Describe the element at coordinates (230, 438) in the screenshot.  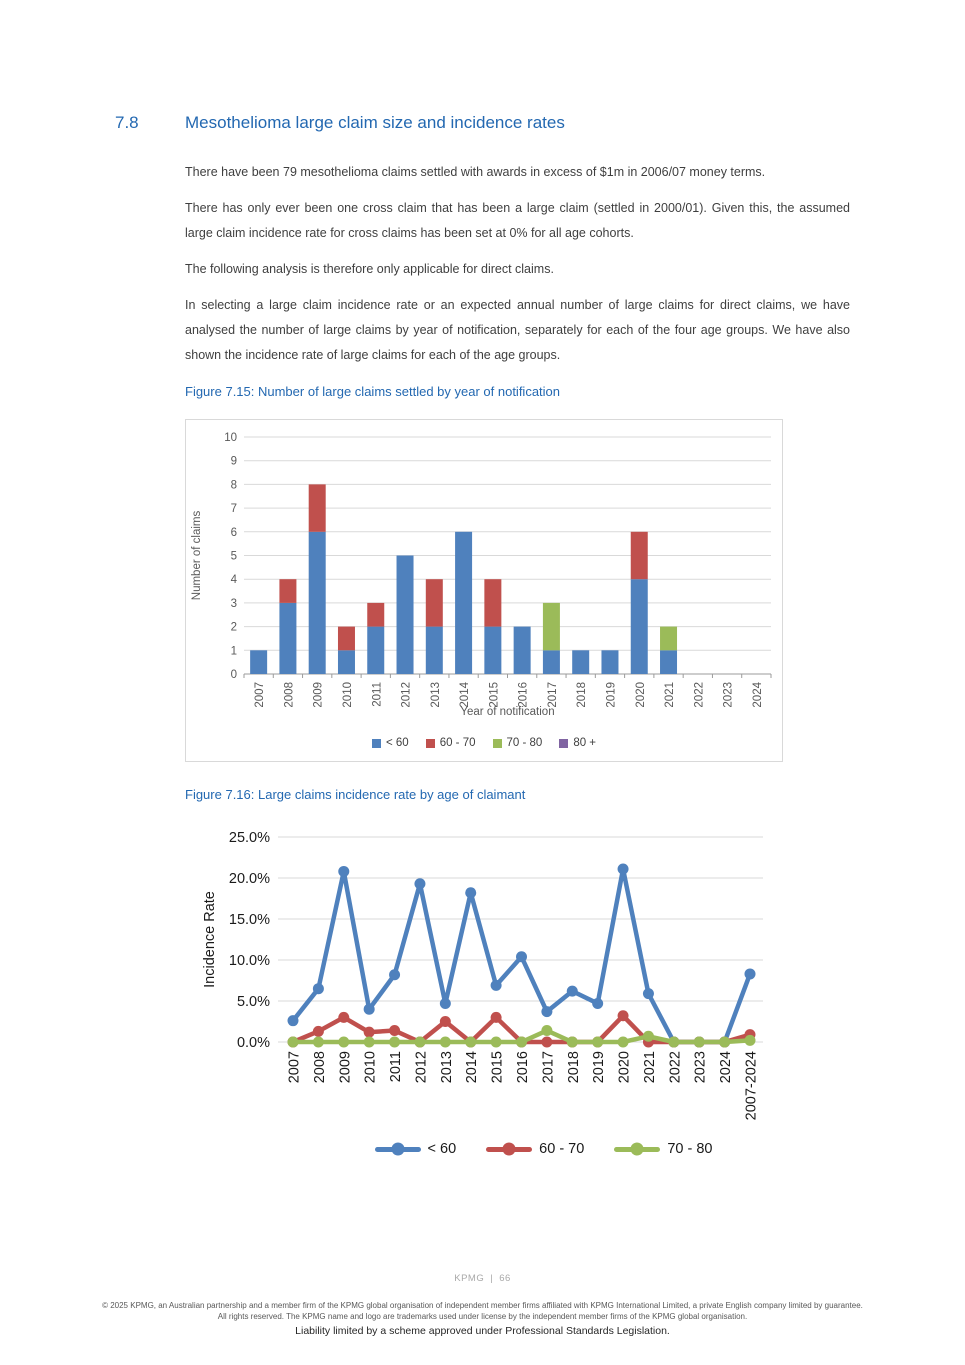
I see `y-tick-label: 10` at that location.